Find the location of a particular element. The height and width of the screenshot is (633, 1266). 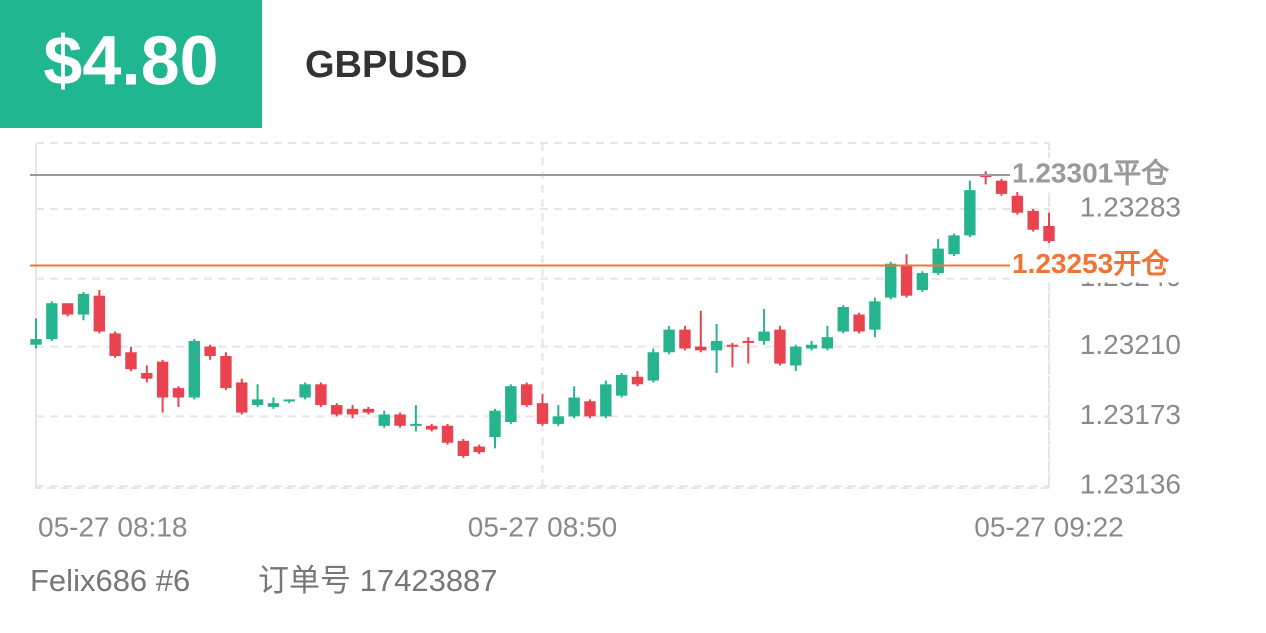

profit-box is located at coordinates (131, 64).